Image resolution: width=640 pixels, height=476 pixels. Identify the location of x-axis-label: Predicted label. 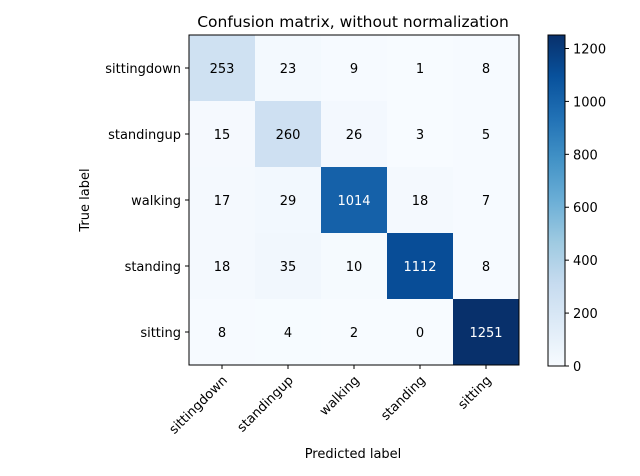
(353, 454).